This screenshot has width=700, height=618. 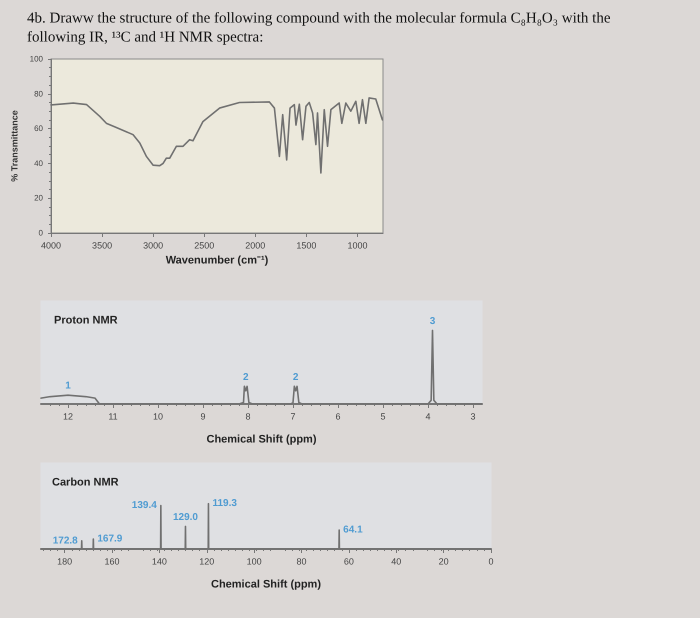 I want to click on x-tick-label: 1000, so click(x=357, y=245).